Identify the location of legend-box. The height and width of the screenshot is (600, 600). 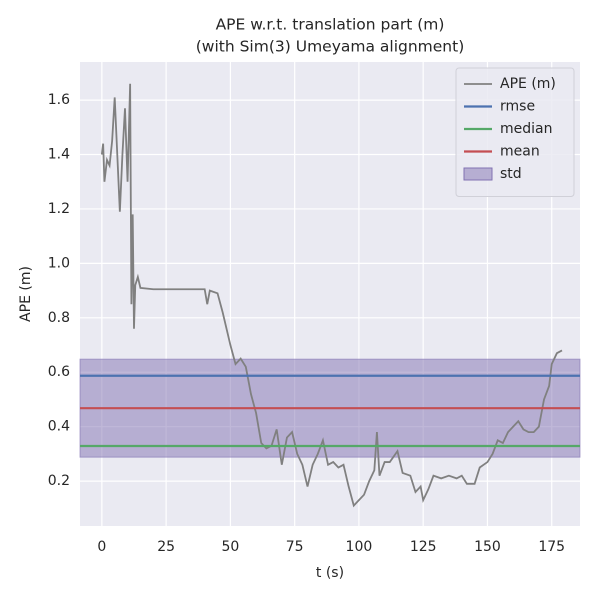
(515, 132).